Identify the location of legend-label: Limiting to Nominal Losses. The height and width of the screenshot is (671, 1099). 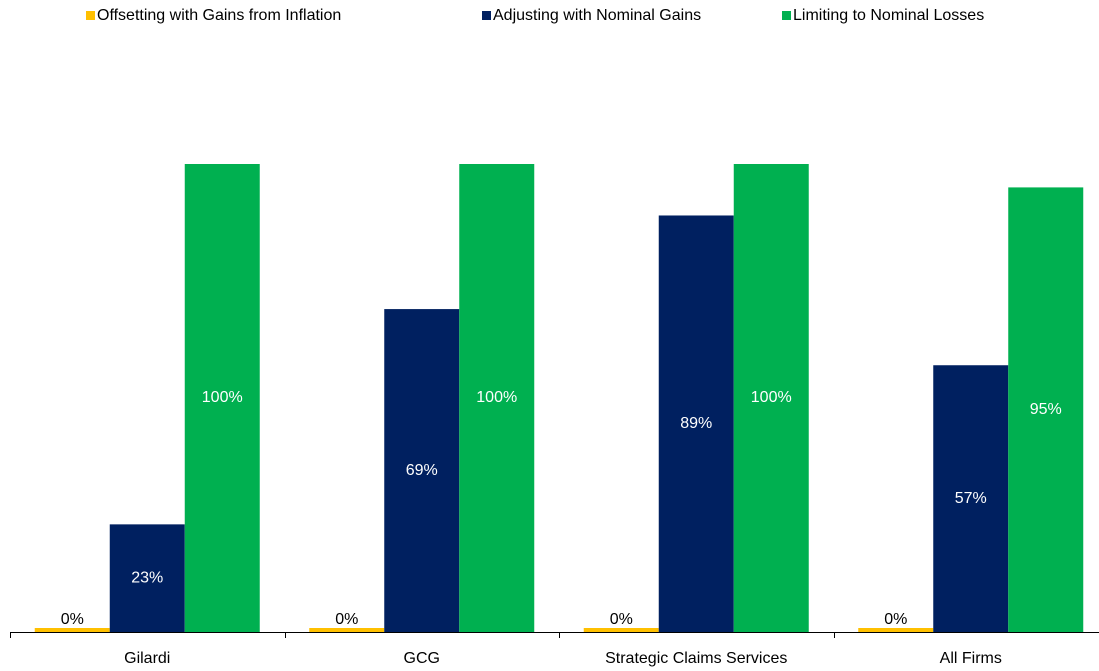
(888, 15).